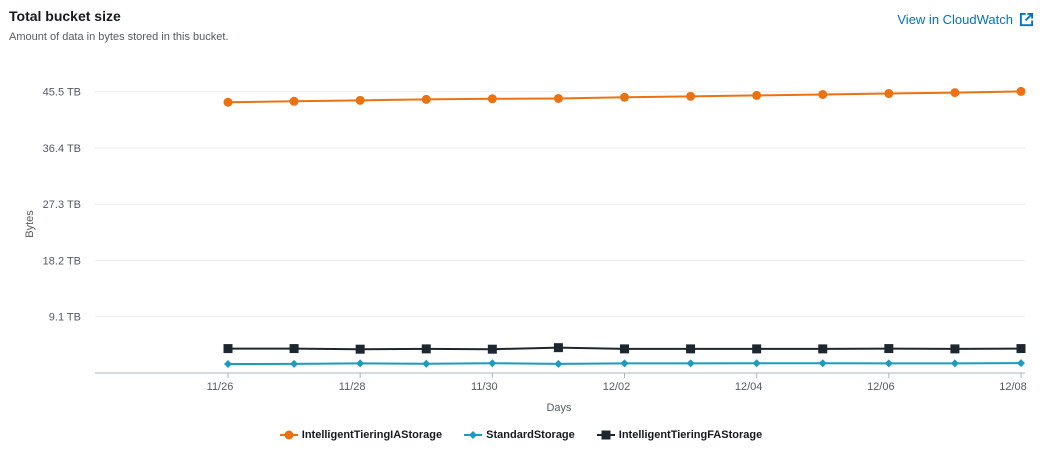  I want to click on x-tick-label: 12/06, so click(881, 387).